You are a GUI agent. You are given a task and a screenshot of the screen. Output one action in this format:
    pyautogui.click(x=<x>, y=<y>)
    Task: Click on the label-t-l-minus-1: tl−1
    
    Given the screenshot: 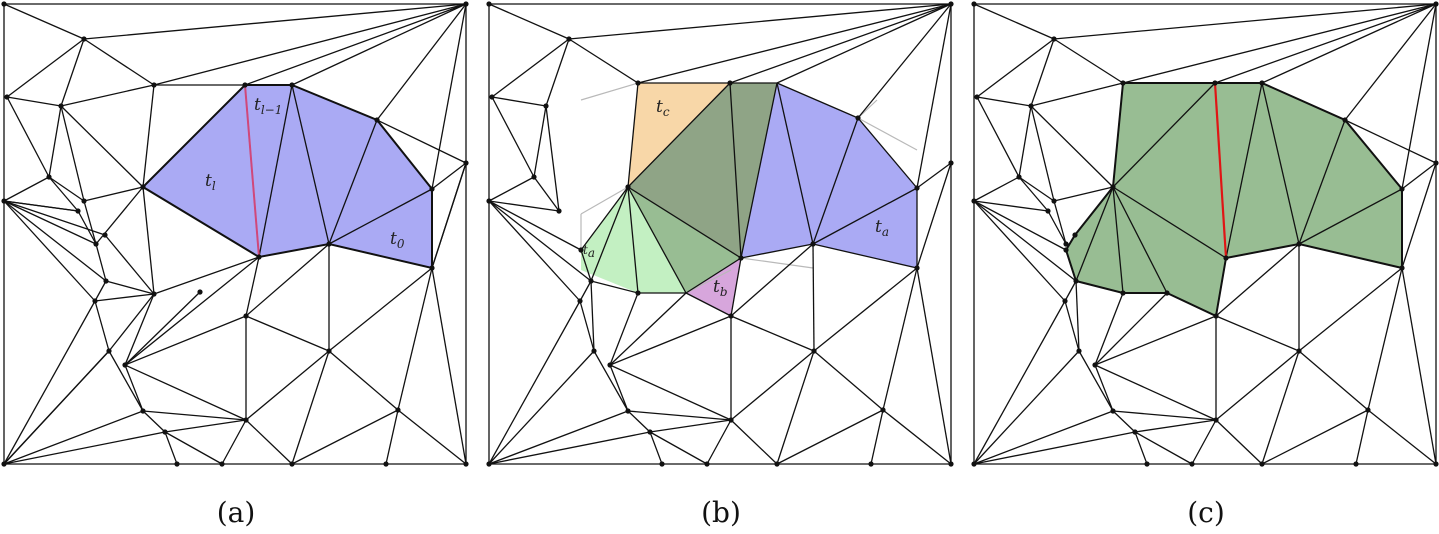 What is the action you would take?
    pyautogui.click(x=268, y=106)
    